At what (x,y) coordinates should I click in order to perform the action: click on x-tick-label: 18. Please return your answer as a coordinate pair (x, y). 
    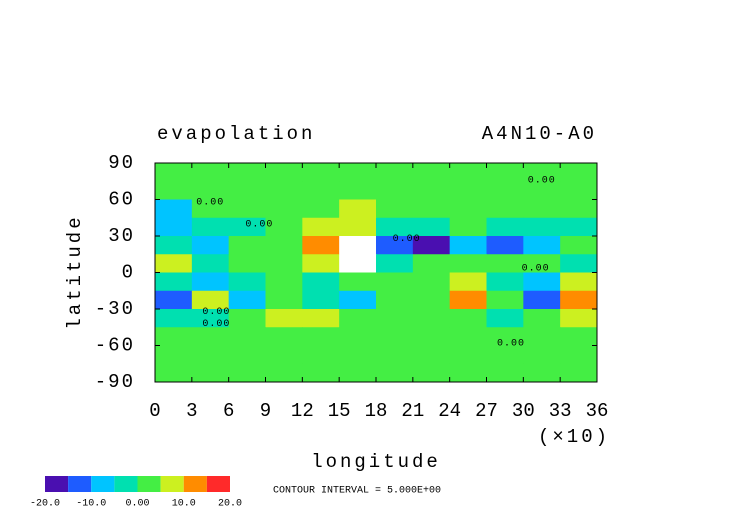
    Looking at the image, I should click on (376, 411).